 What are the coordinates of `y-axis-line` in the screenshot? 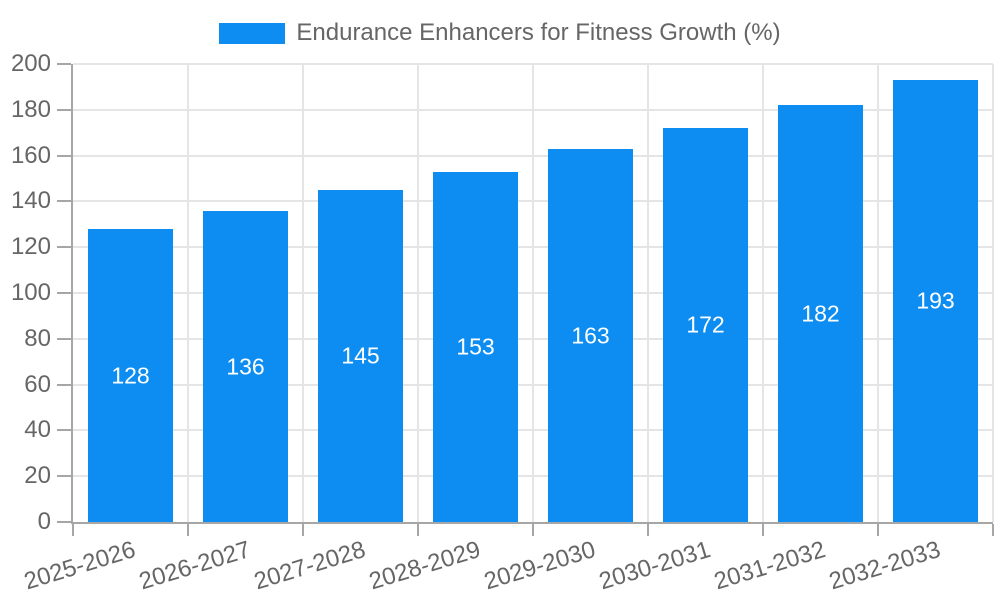 It's located at (72, 293).